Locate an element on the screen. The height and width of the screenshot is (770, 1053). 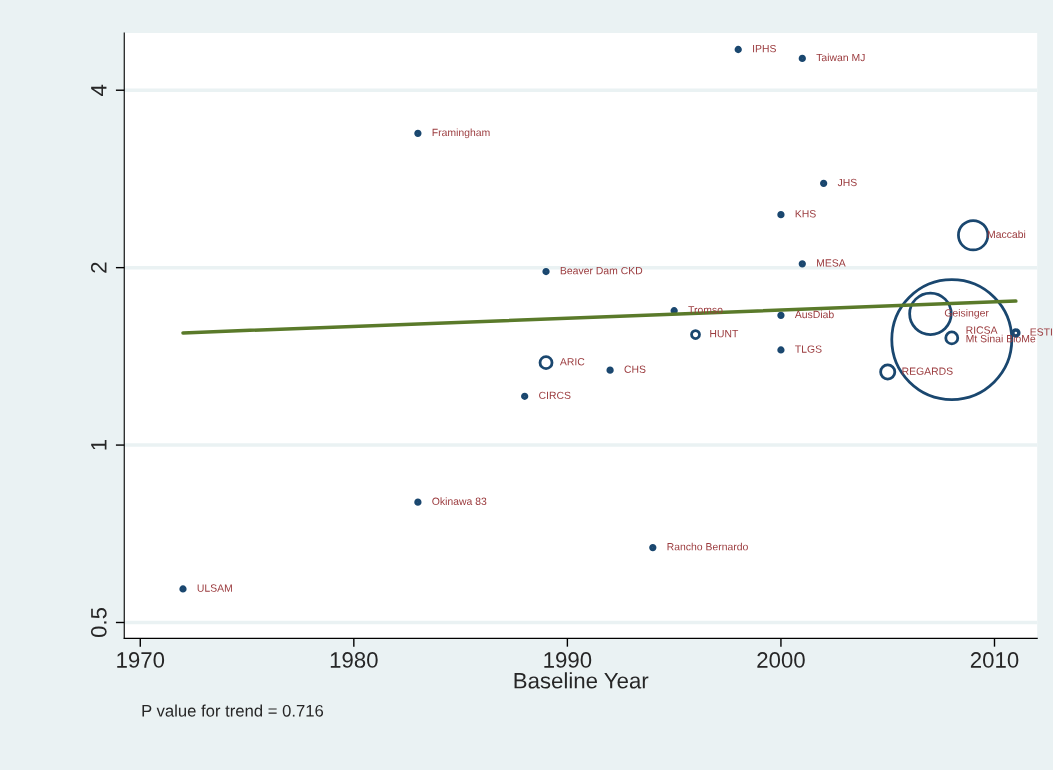
annotation: CIRCS is located at coordinates (555, 395).